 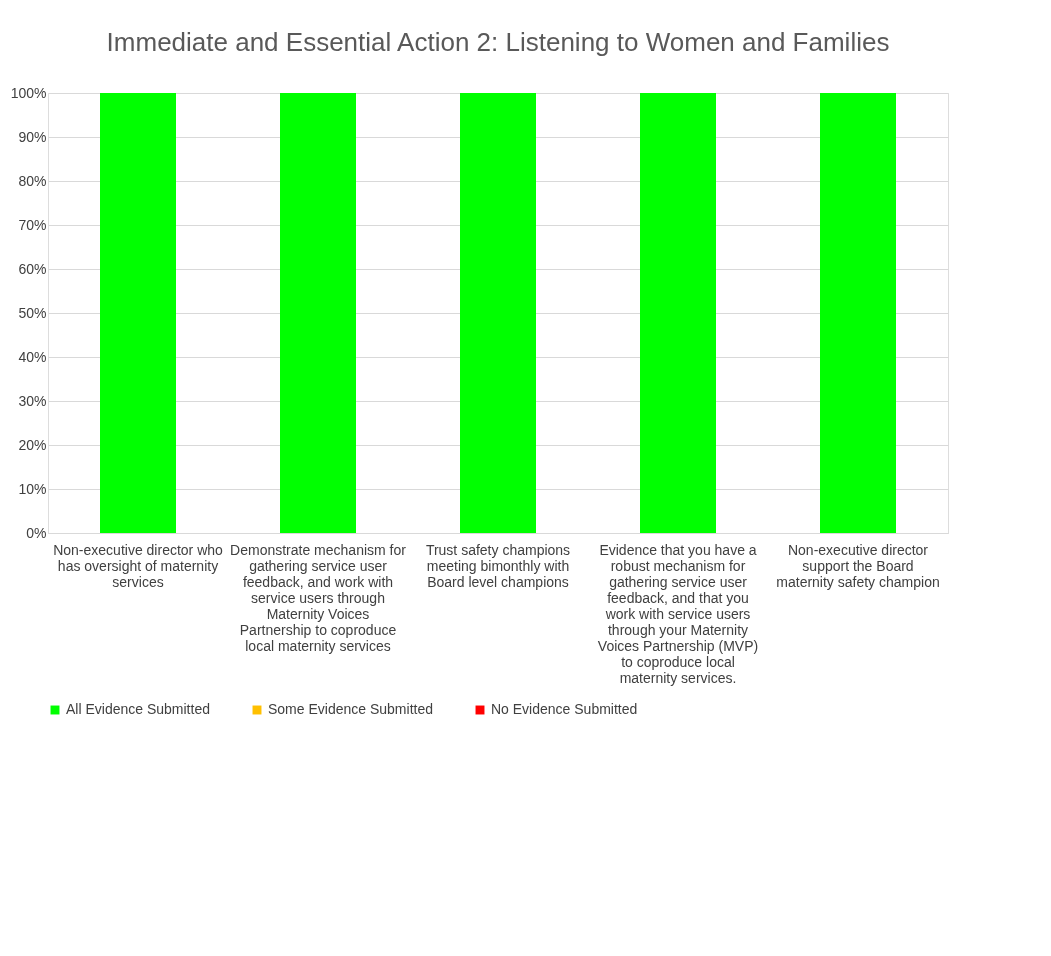 What do you see at coordinates (32, 488) in the screenshot?
I see `y-tick-label: 10%` at bounding box center [32, 488].